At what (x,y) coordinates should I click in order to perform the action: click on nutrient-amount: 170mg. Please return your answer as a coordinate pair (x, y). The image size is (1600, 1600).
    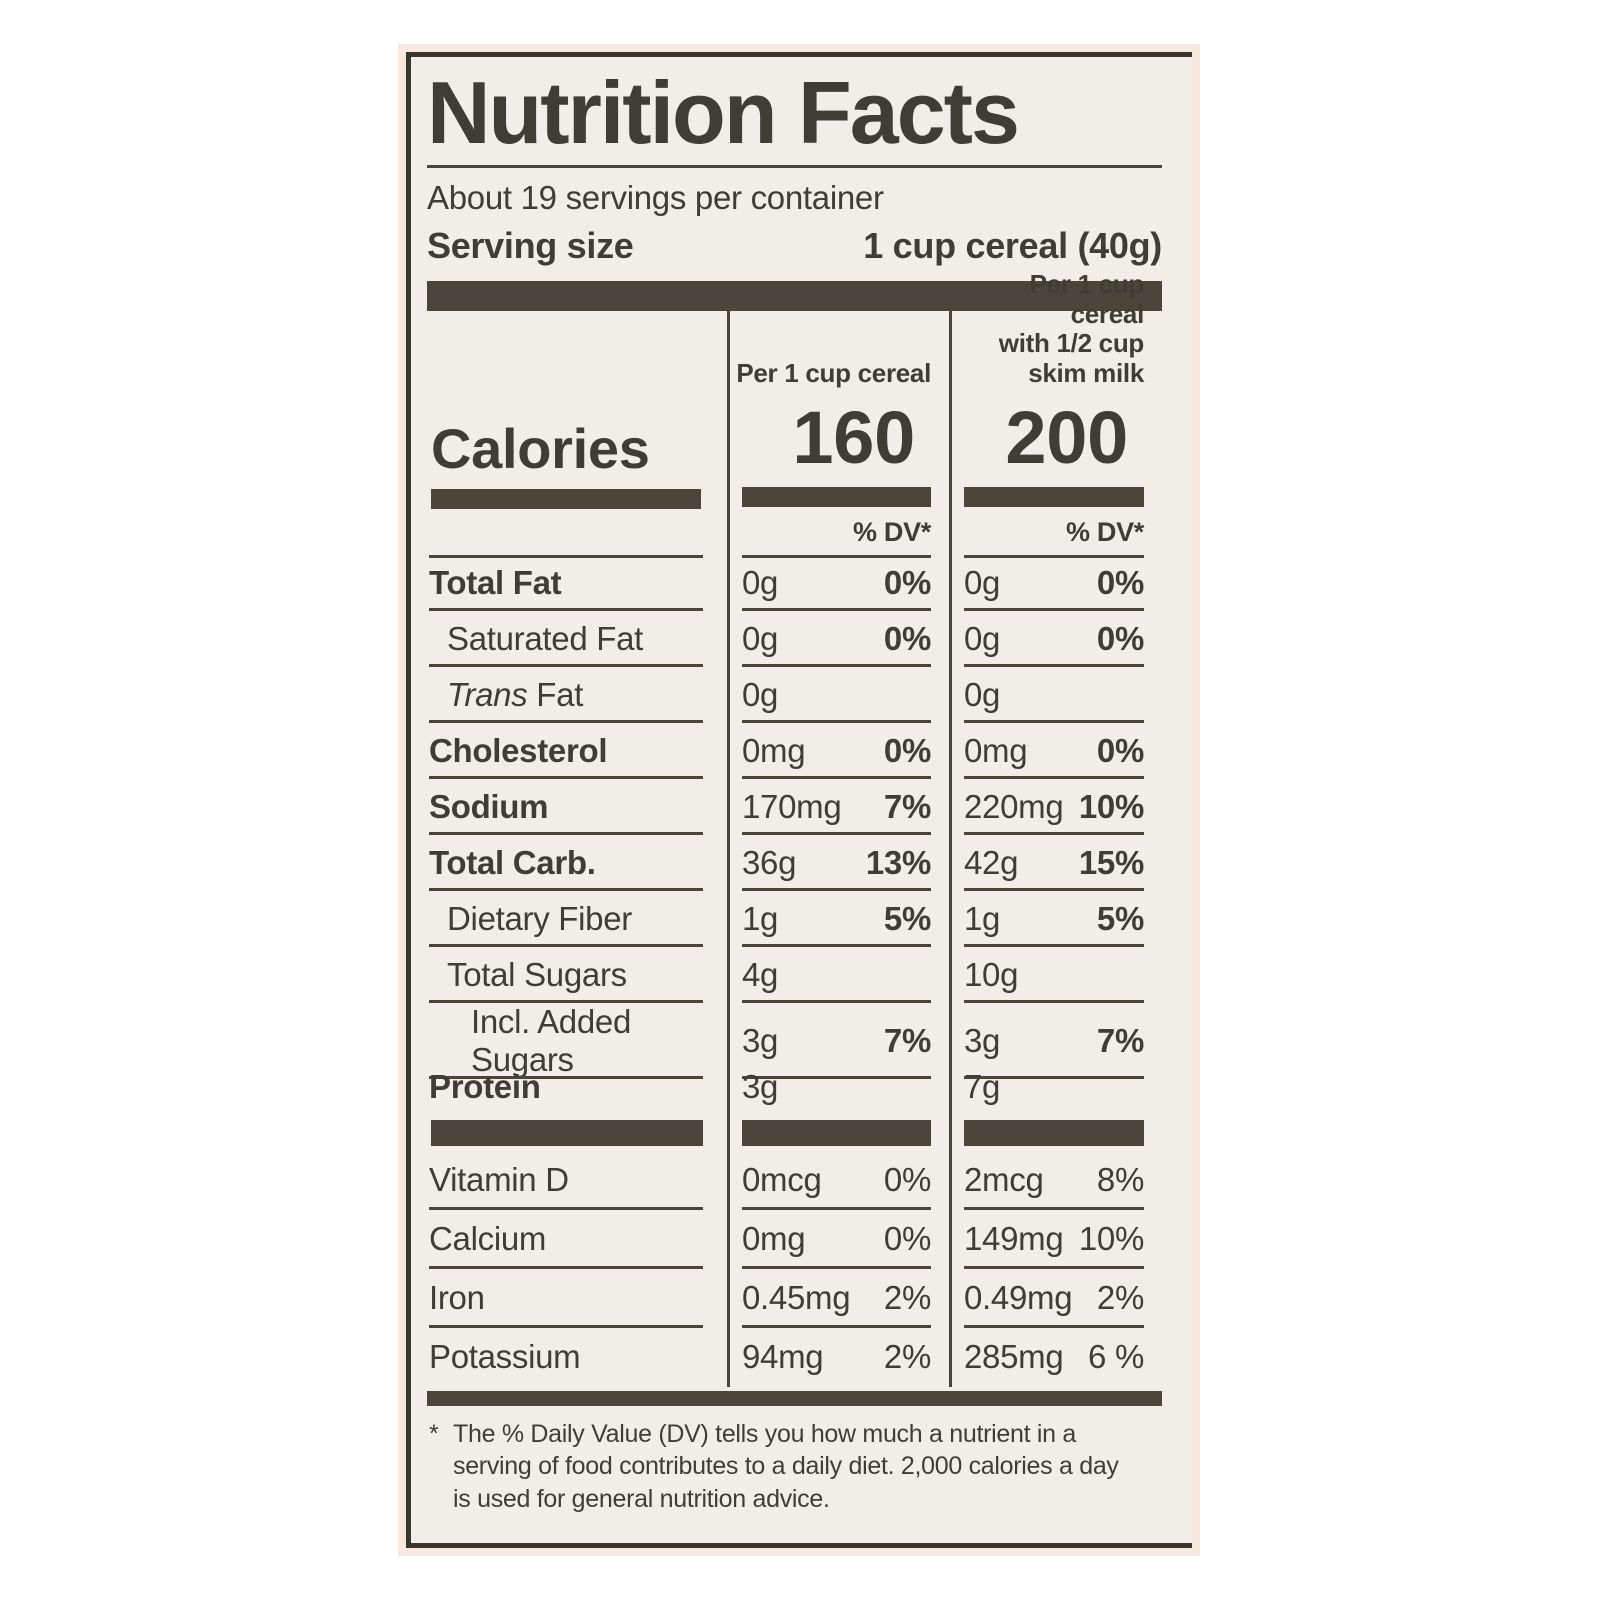
    Looking at the image, I should click on (792, 806).